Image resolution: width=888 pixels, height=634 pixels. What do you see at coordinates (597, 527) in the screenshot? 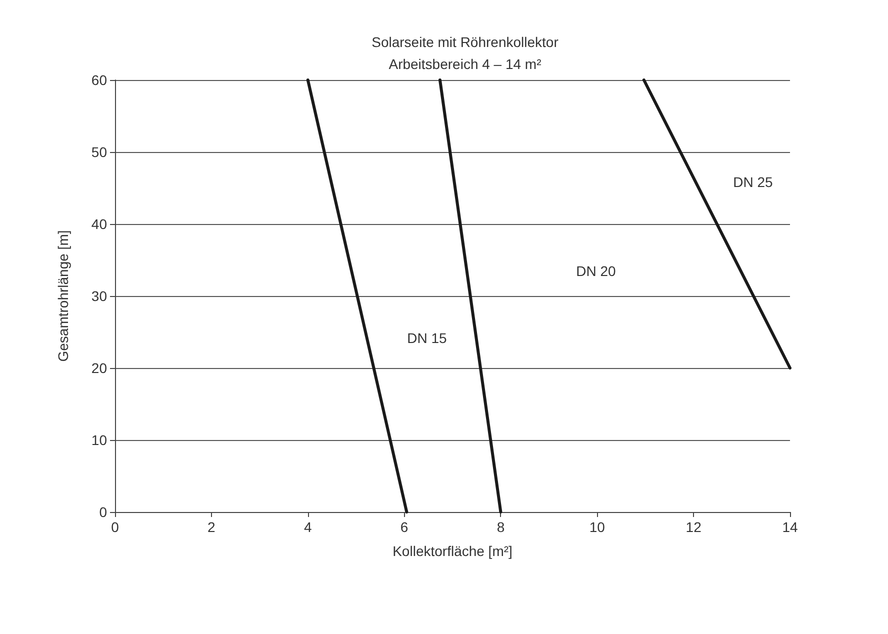
I see `x-tick-label: 10` at bounding box center [597, 527].